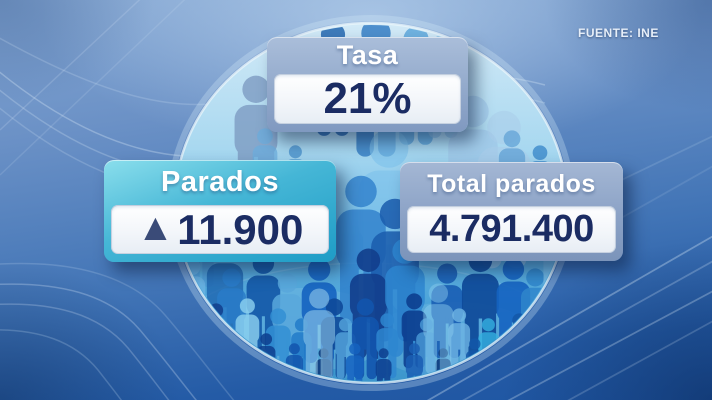 This screenshot has width=712, height=400. Describe the element at coordinates (220, 182) in the screenshot. I see `parados-card-title: Parados` at that location.